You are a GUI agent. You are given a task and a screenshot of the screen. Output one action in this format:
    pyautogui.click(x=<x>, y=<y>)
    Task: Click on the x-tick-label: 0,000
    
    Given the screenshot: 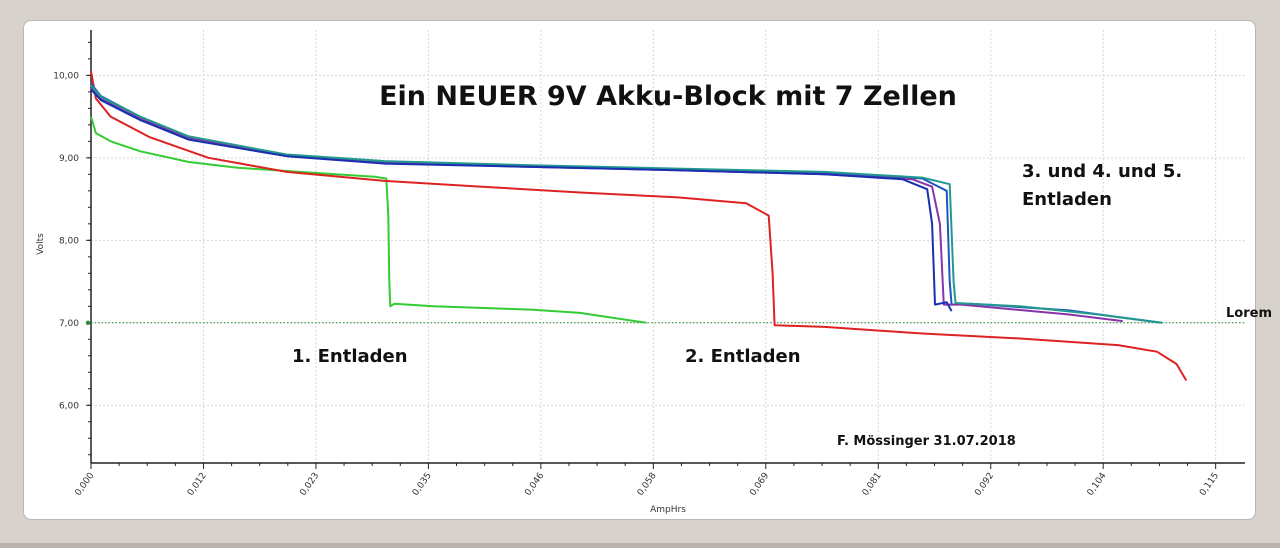 What is the action you would take?
    pyautogui.click(x=84, y=484)
    